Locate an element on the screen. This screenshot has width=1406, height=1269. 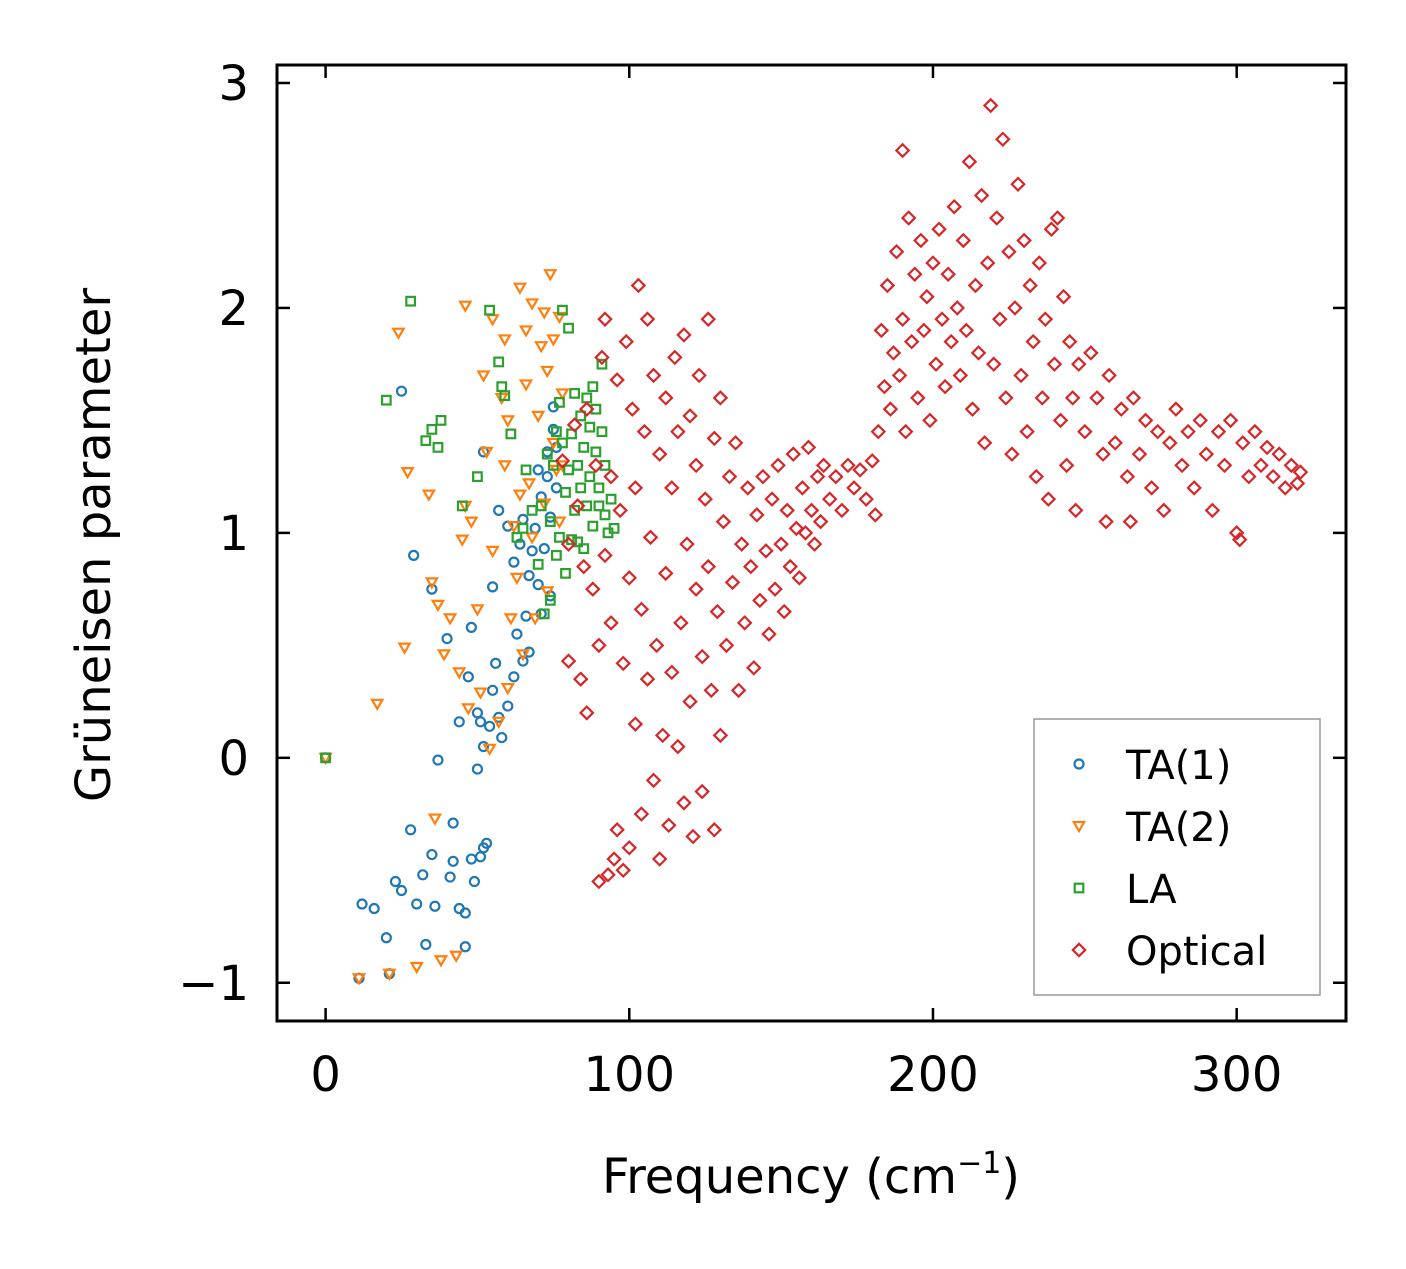
legend-item: TA(2) is located at coordinates (1151, 828).